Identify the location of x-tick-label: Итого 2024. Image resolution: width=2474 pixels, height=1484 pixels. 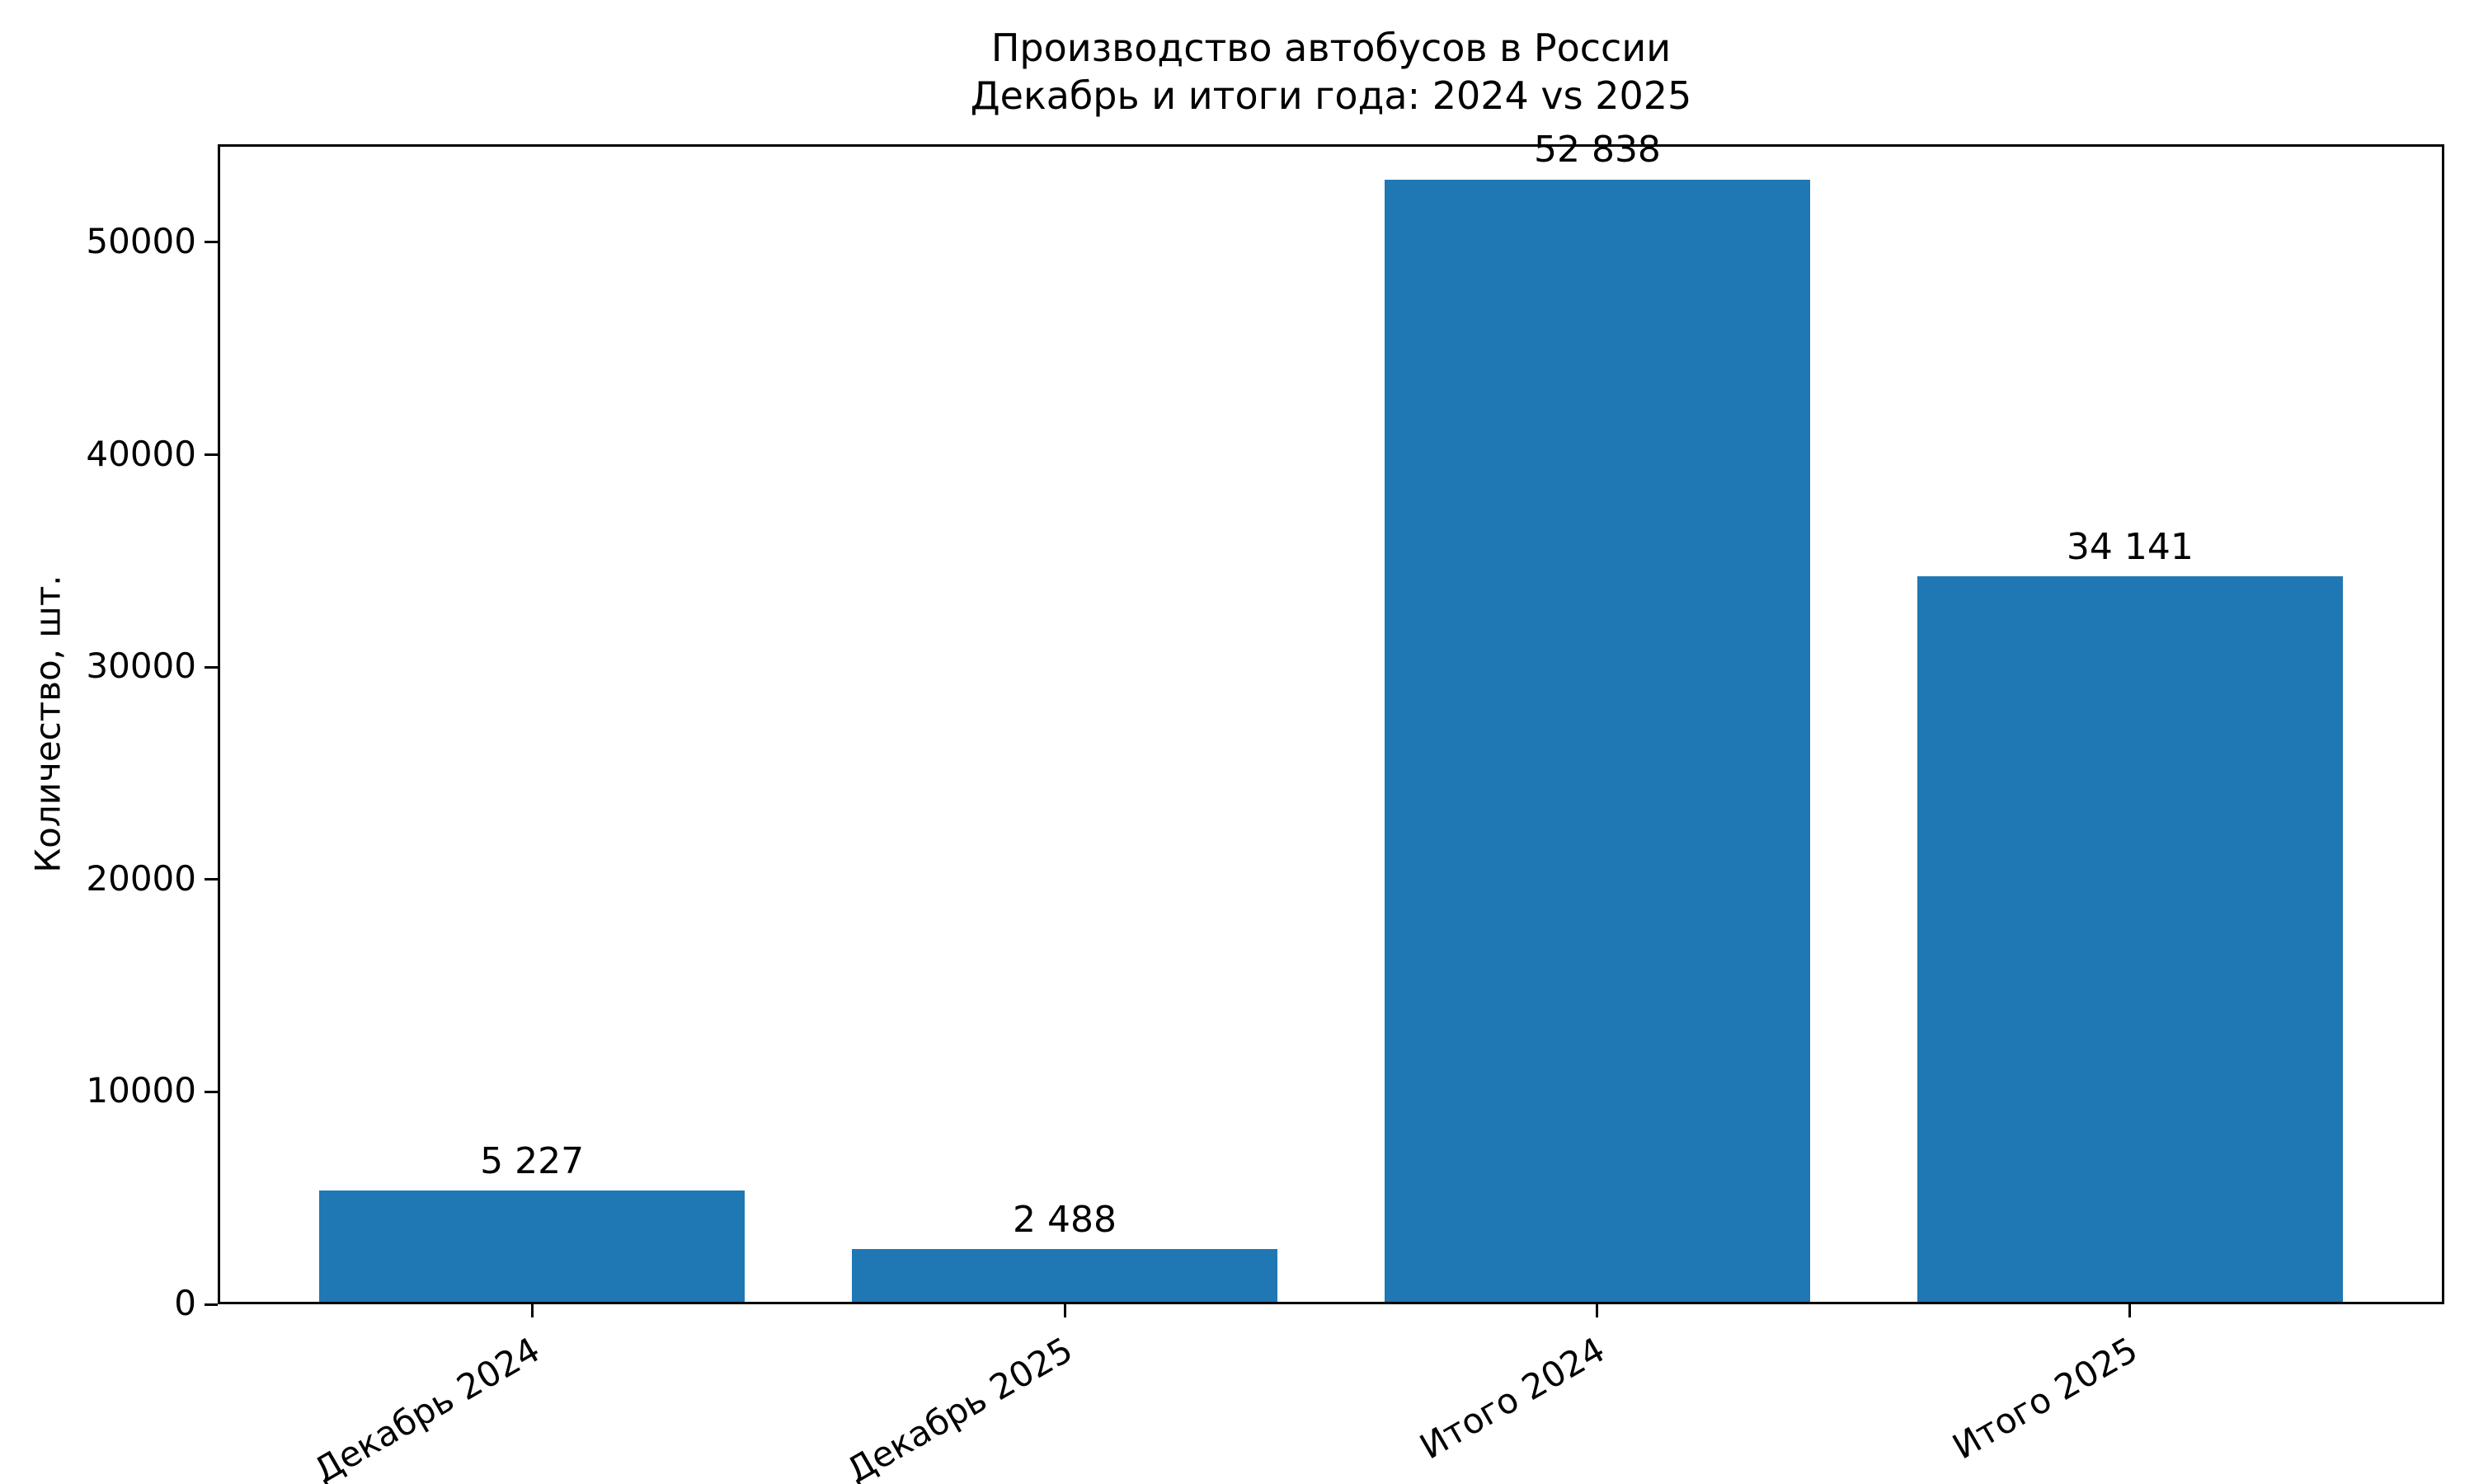
(1512, 1398).